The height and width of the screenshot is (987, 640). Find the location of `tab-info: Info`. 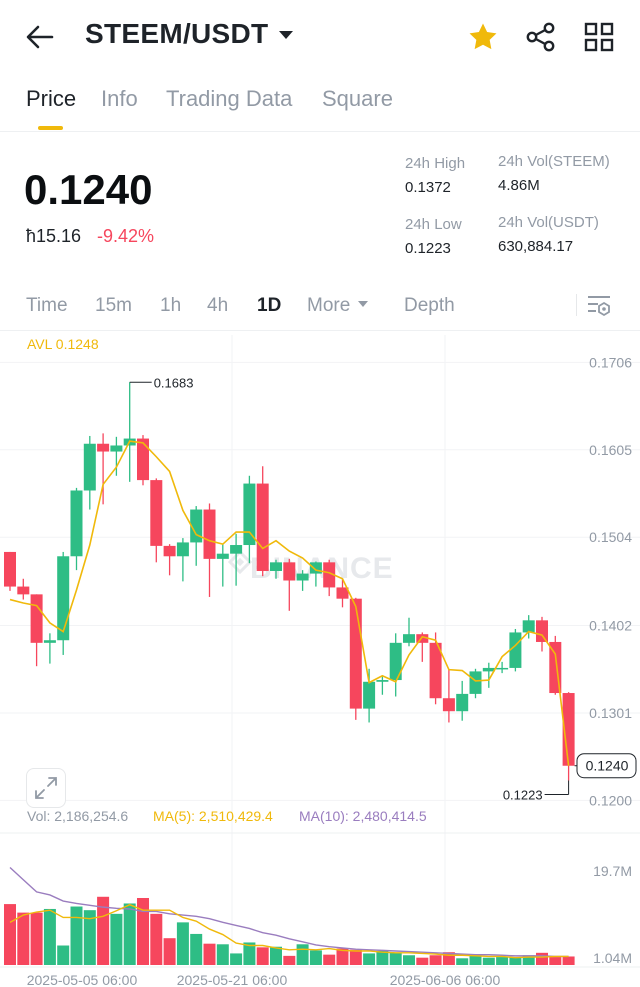

tab-info: Info is located at coordinates (119, 98).